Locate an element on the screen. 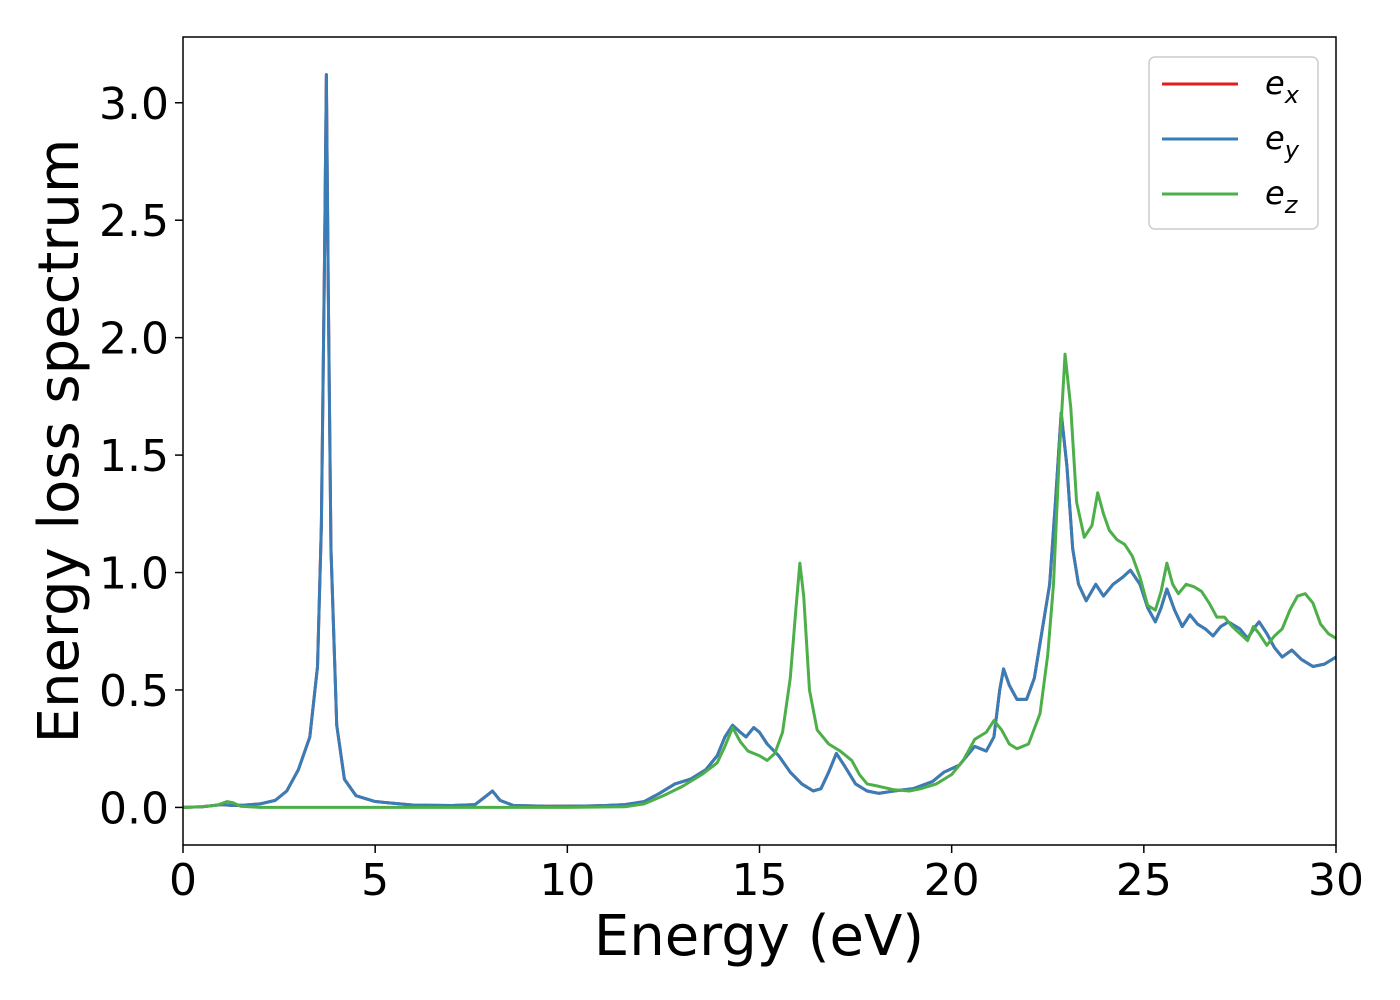 The width and height of the screenshot is (1400, 1000). legend-label-y: ey is located at coordinates (1282, 141).